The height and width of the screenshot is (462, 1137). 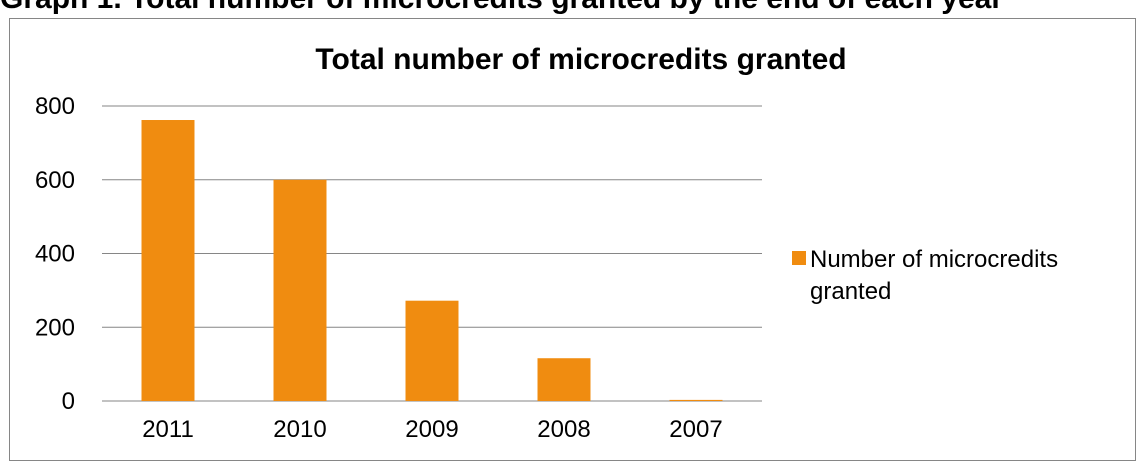 I want to click on bar-2009, so click(x=432, y=350).